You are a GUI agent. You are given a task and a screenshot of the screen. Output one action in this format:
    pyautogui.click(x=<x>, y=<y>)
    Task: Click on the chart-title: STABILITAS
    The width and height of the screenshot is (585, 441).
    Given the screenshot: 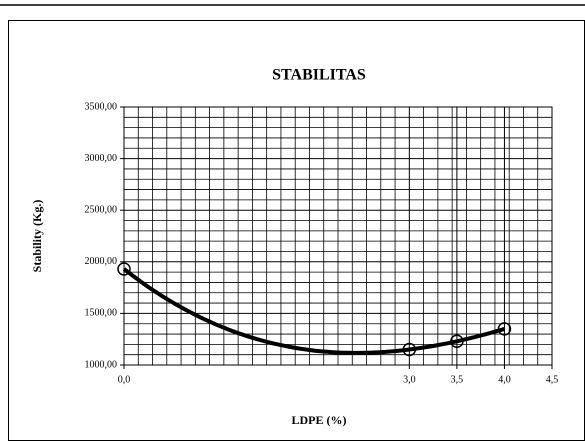 What is the action you would take?
    pyautogui.click(x=319, y=75)
    